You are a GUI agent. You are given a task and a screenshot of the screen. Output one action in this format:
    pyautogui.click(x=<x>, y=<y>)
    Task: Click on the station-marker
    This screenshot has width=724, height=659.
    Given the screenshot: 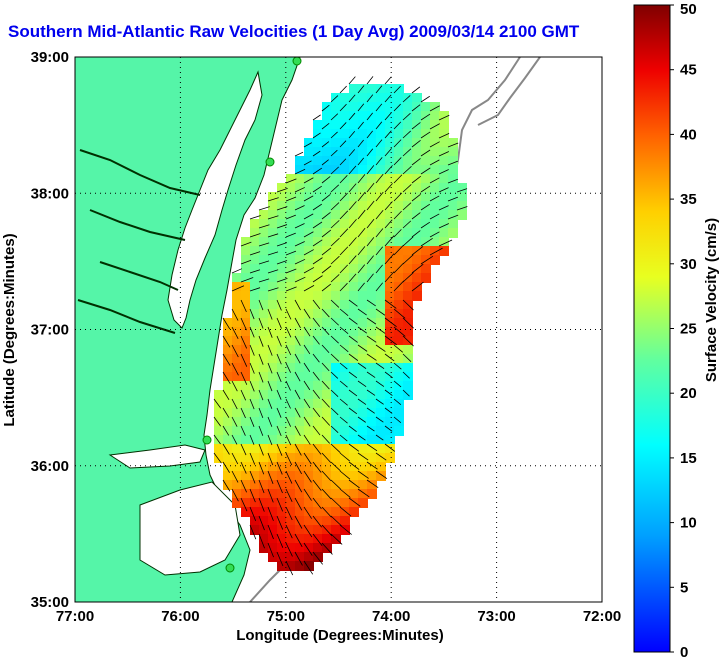 What is the action you would take?
    pyautogui.click(x=207, y=440)
    